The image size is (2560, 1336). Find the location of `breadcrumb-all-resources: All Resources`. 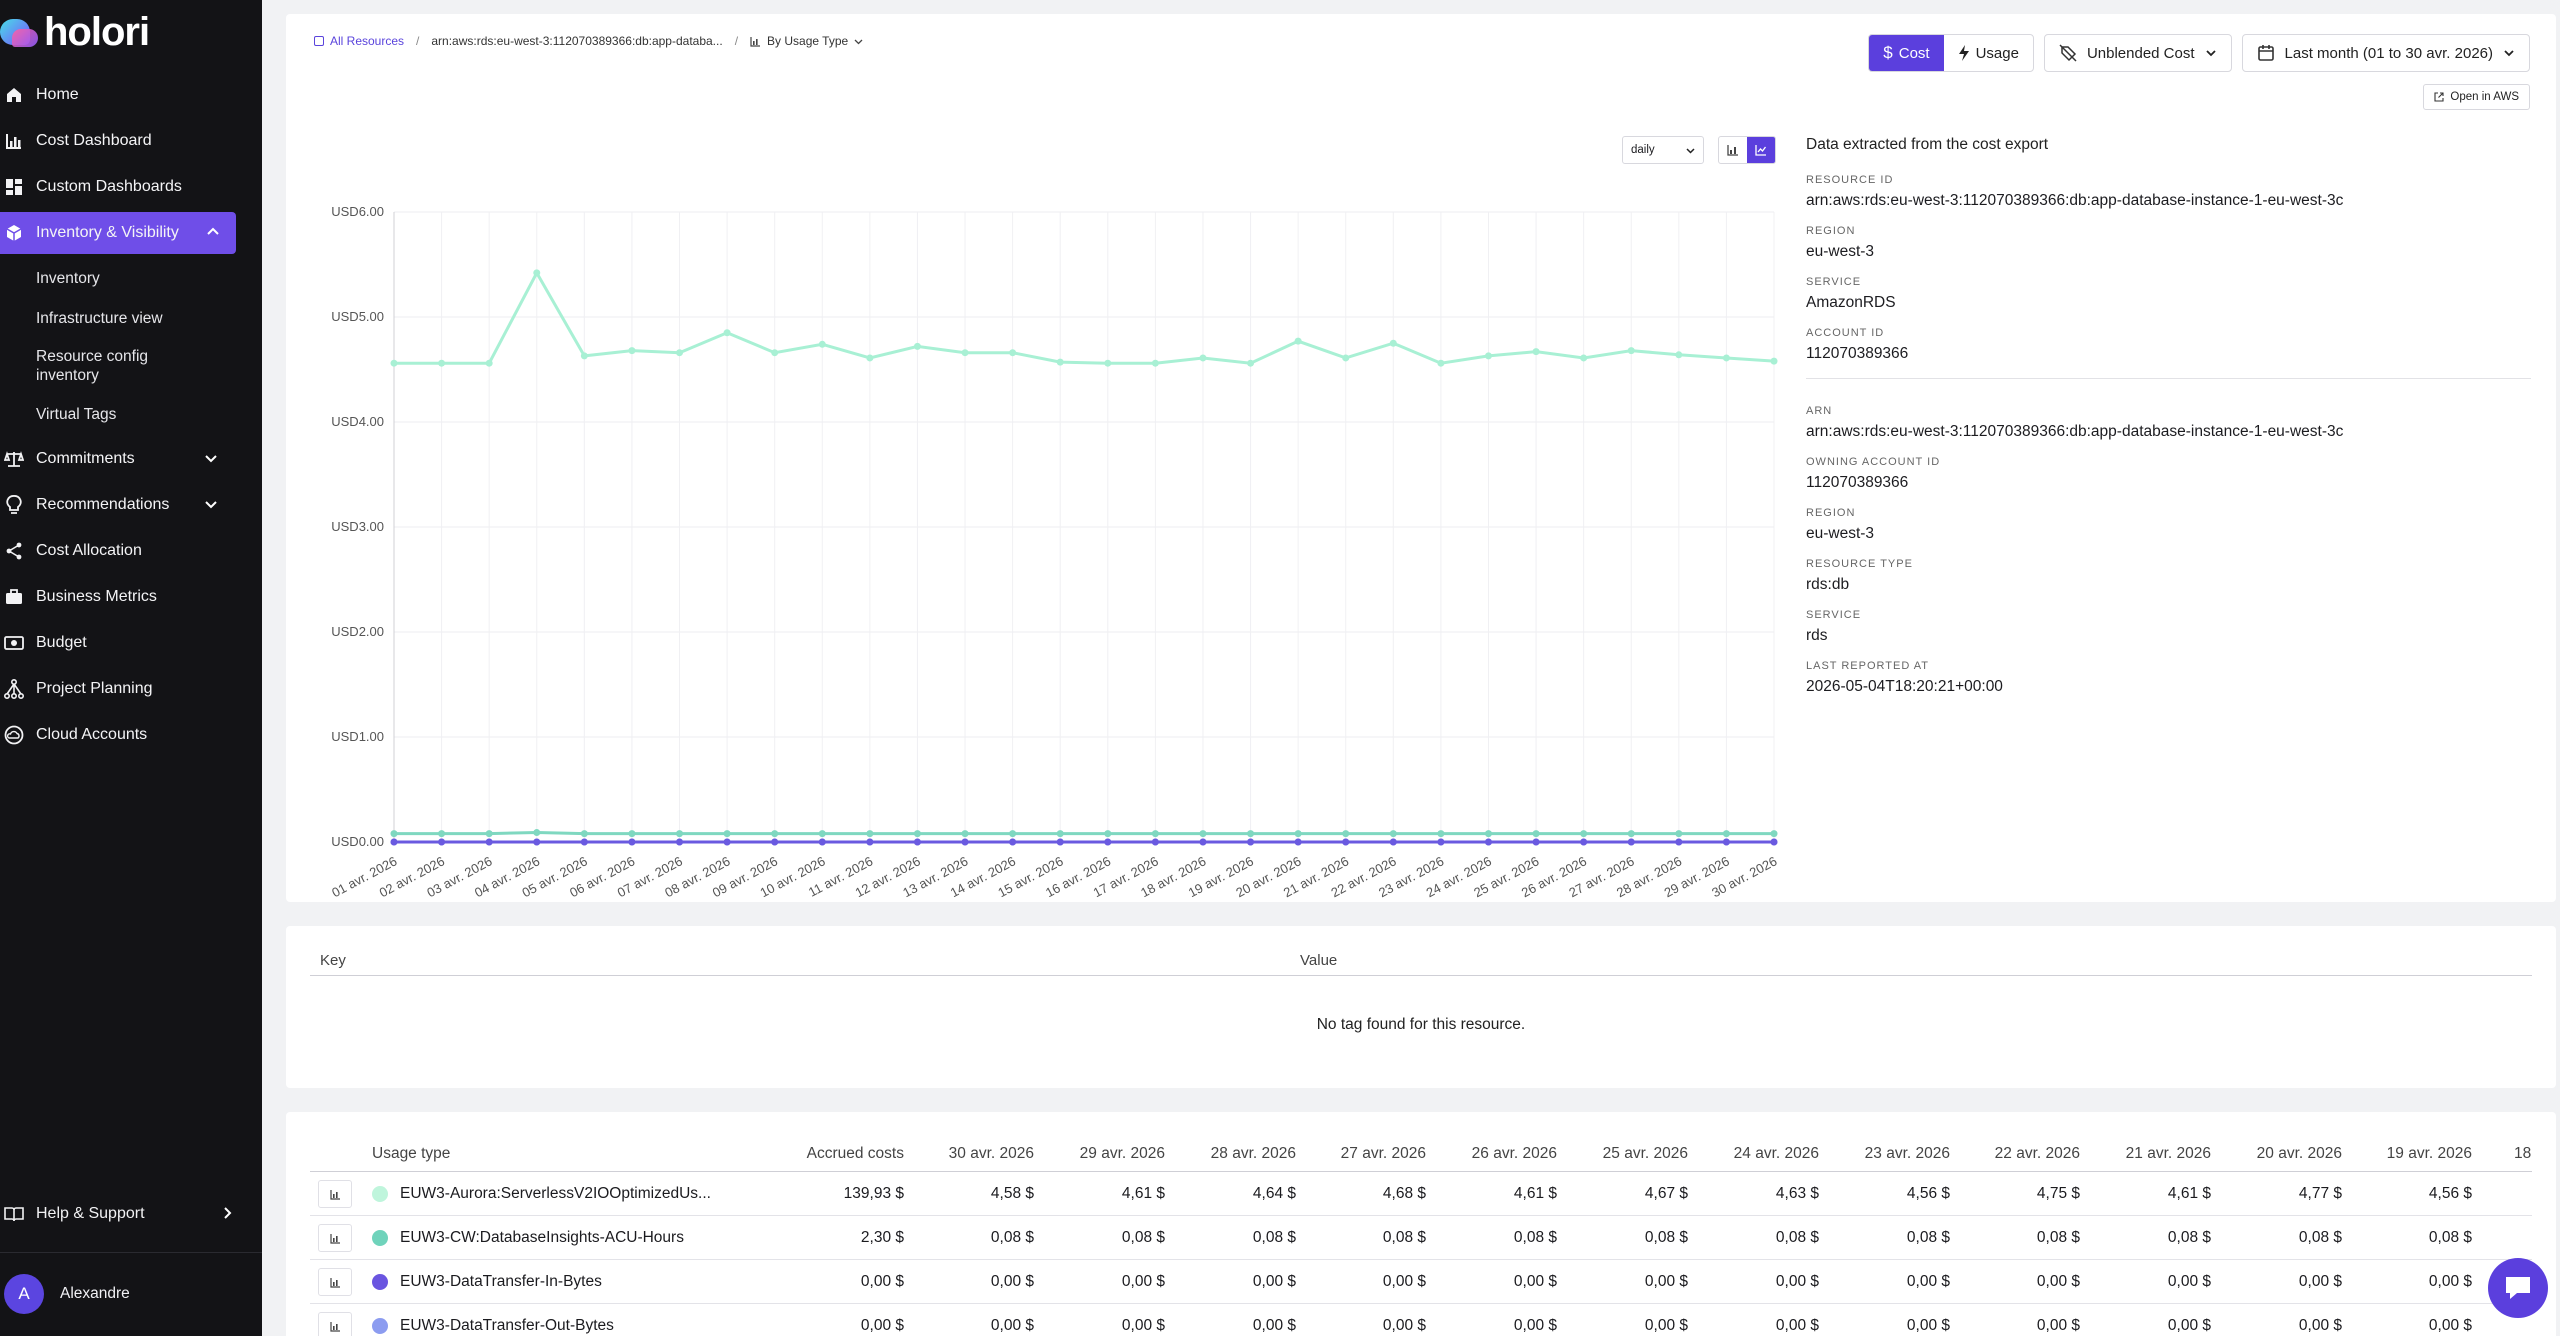

breadcrumb-all-resources: All Resources is located at coordinates (367, 41).